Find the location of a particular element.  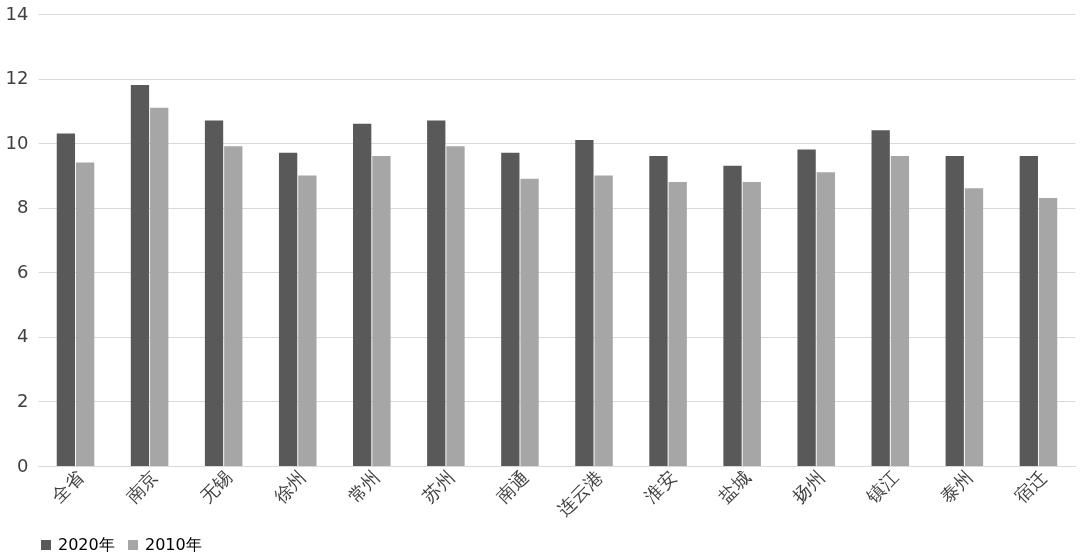

x-tick-label: 徐州 is located at coordinates (289, 486).